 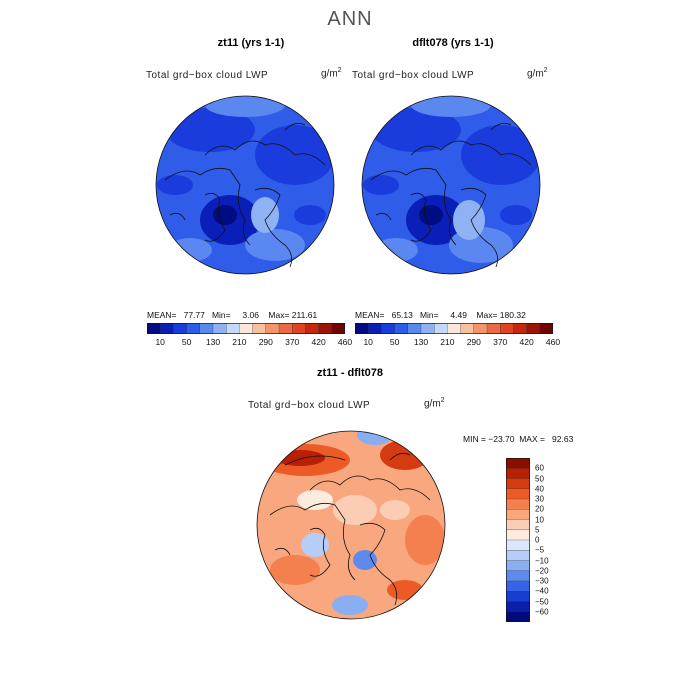 What do you see at coordinates (451, 185) in the screenshot?
I see `polar-map-dflt078` at bounding box center [451, 185].